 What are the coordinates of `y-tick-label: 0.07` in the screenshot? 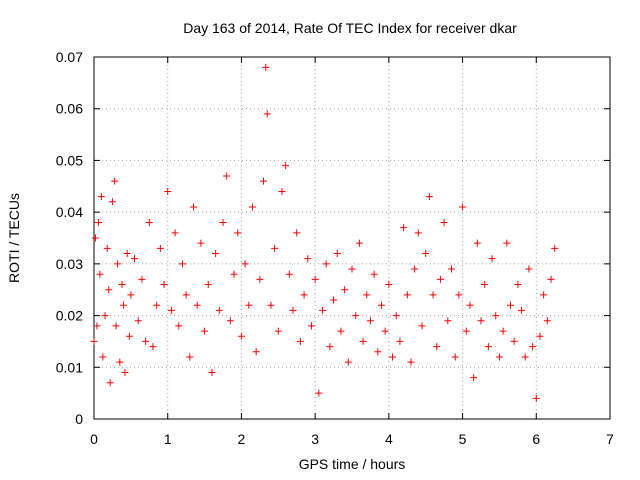 It's located at (69, 57).